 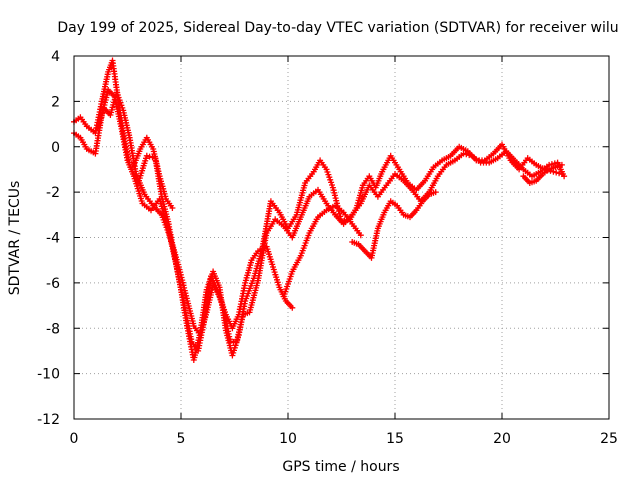 What do you see at coordinates (53, 239) in the screenshot?
I see `y-tick-label: -4` at bounding box center [53, 239].